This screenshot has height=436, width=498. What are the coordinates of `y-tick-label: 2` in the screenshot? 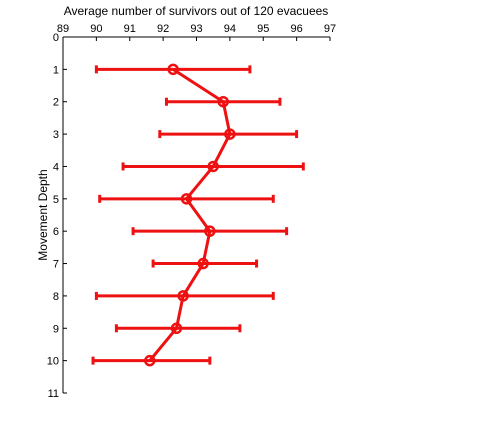 It's located at (56, 103).